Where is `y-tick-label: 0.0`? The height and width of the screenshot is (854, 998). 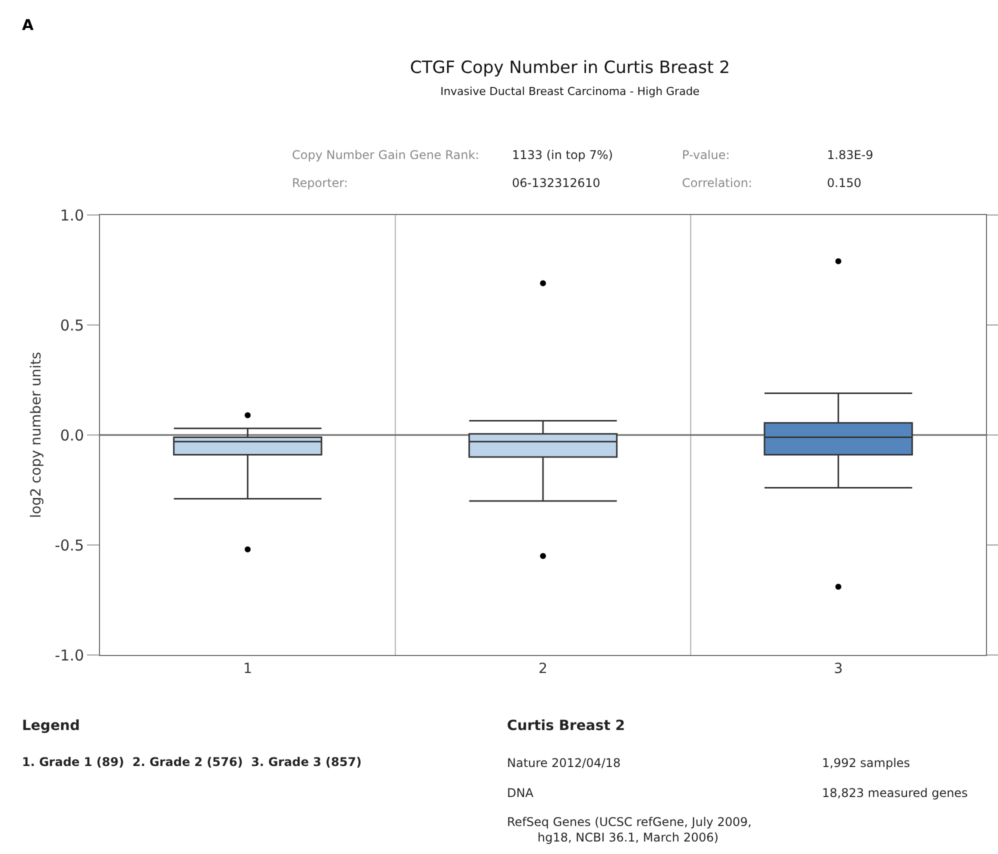
y-tick-label: 0.0 is located at coordinates (72, 435).